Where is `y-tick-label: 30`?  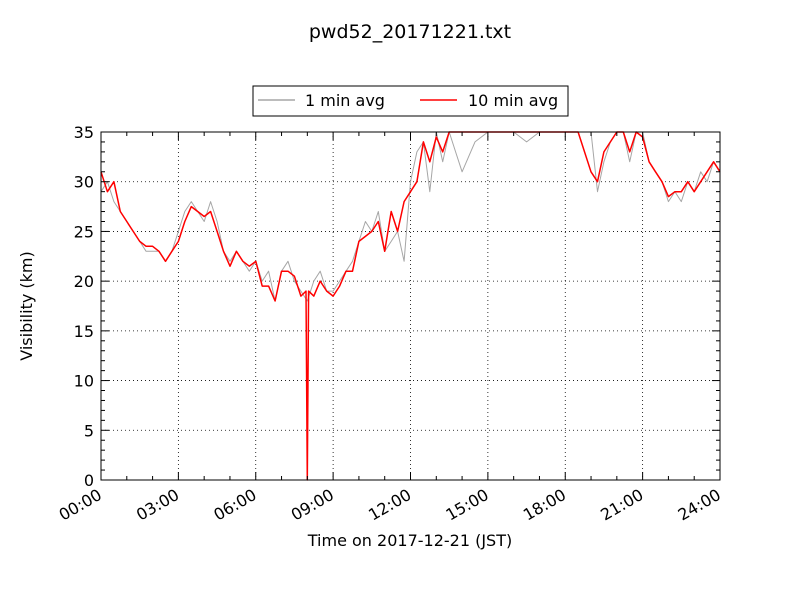 y-tick-label: 30 is located at coordinates (84, 182).